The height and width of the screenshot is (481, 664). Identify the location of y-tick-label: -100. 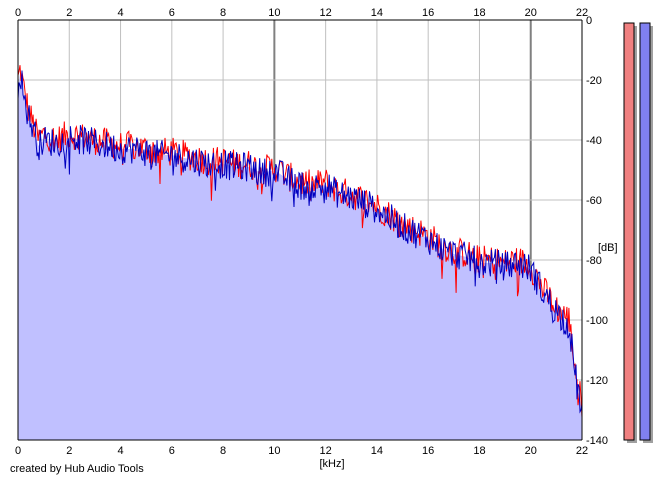
(597, 321).